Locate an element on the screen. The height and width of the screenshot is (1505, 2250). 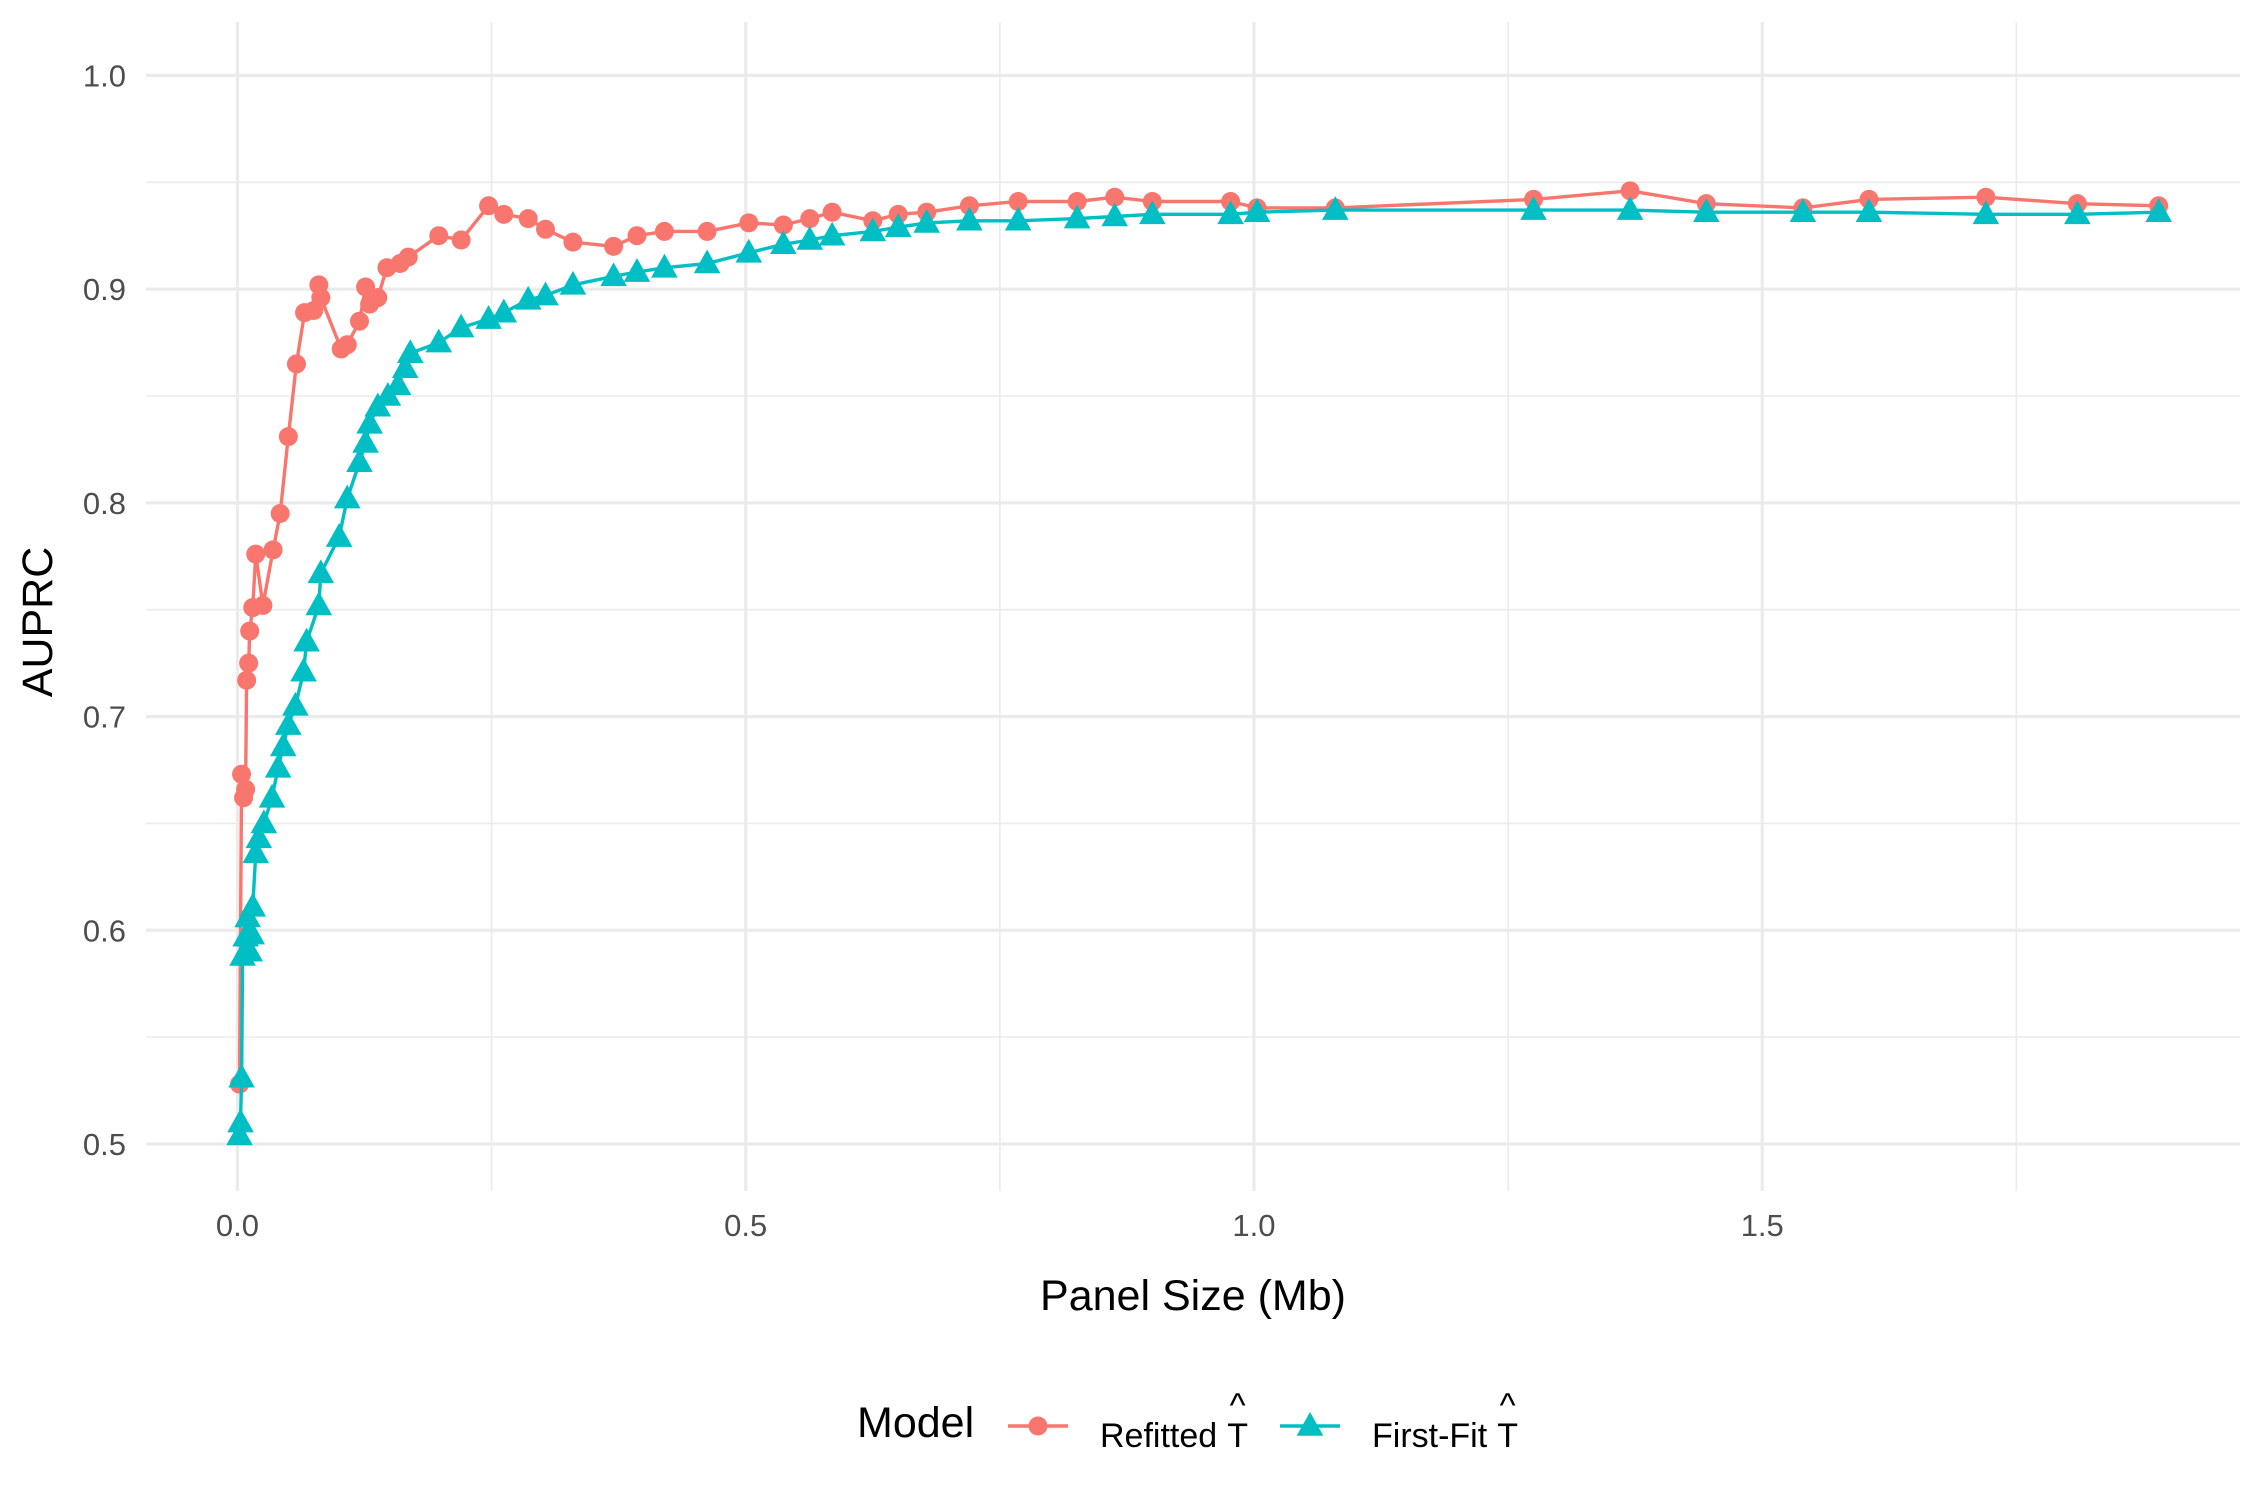
legend-entries: Refitted T^First-Fit T^ is located at coordinates (1263, 1421).